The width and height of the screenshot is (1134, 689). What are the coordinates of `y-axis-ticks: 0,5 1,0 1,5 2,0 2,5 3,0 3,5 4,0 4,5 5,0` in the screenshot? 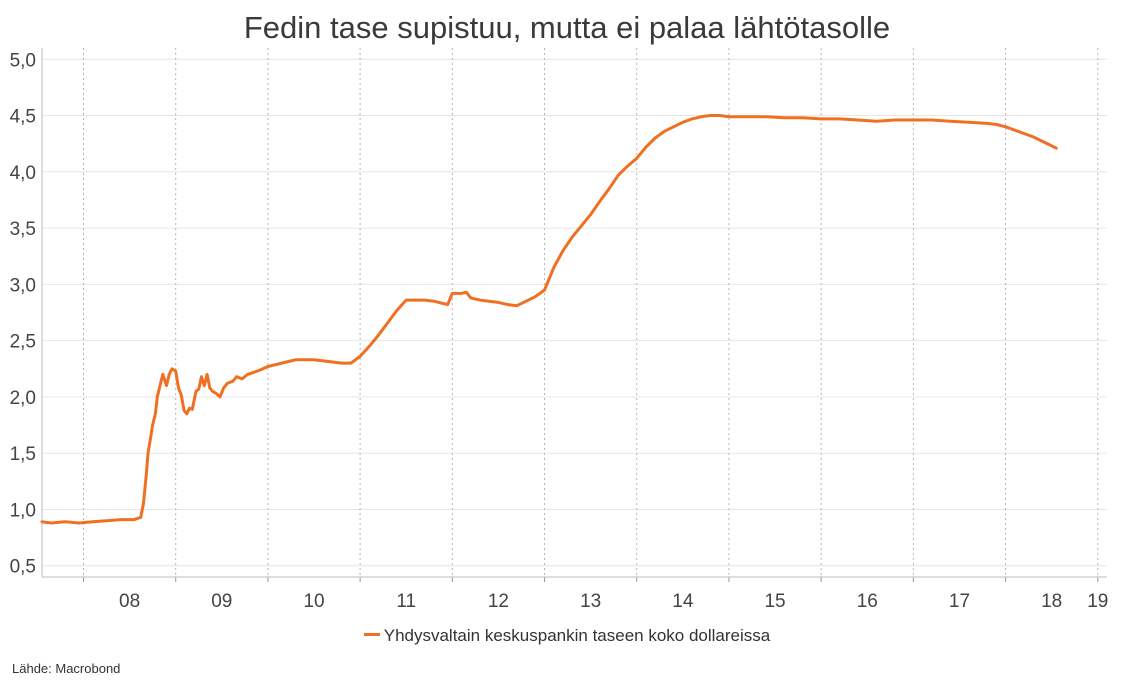 It's located at (23, 313).